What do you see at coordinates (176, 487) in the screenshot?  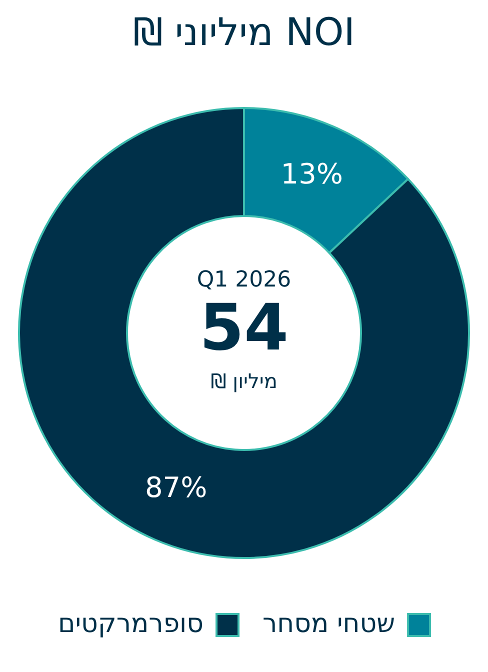 I see `data-label: 87%` at bounding box center [176, 487].